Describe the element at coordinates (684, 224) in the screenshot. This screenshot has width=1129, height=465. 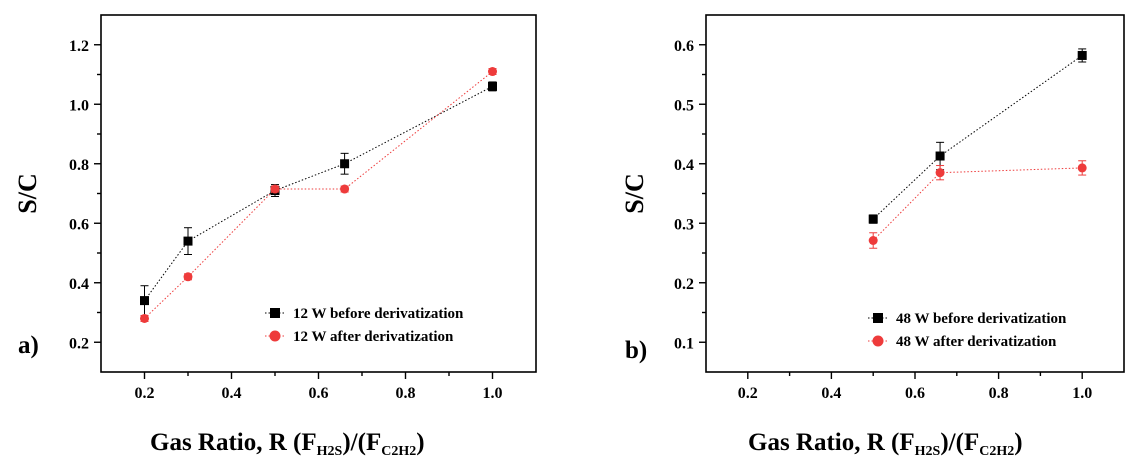
I see `y-tick-label: 0.3` at that location.